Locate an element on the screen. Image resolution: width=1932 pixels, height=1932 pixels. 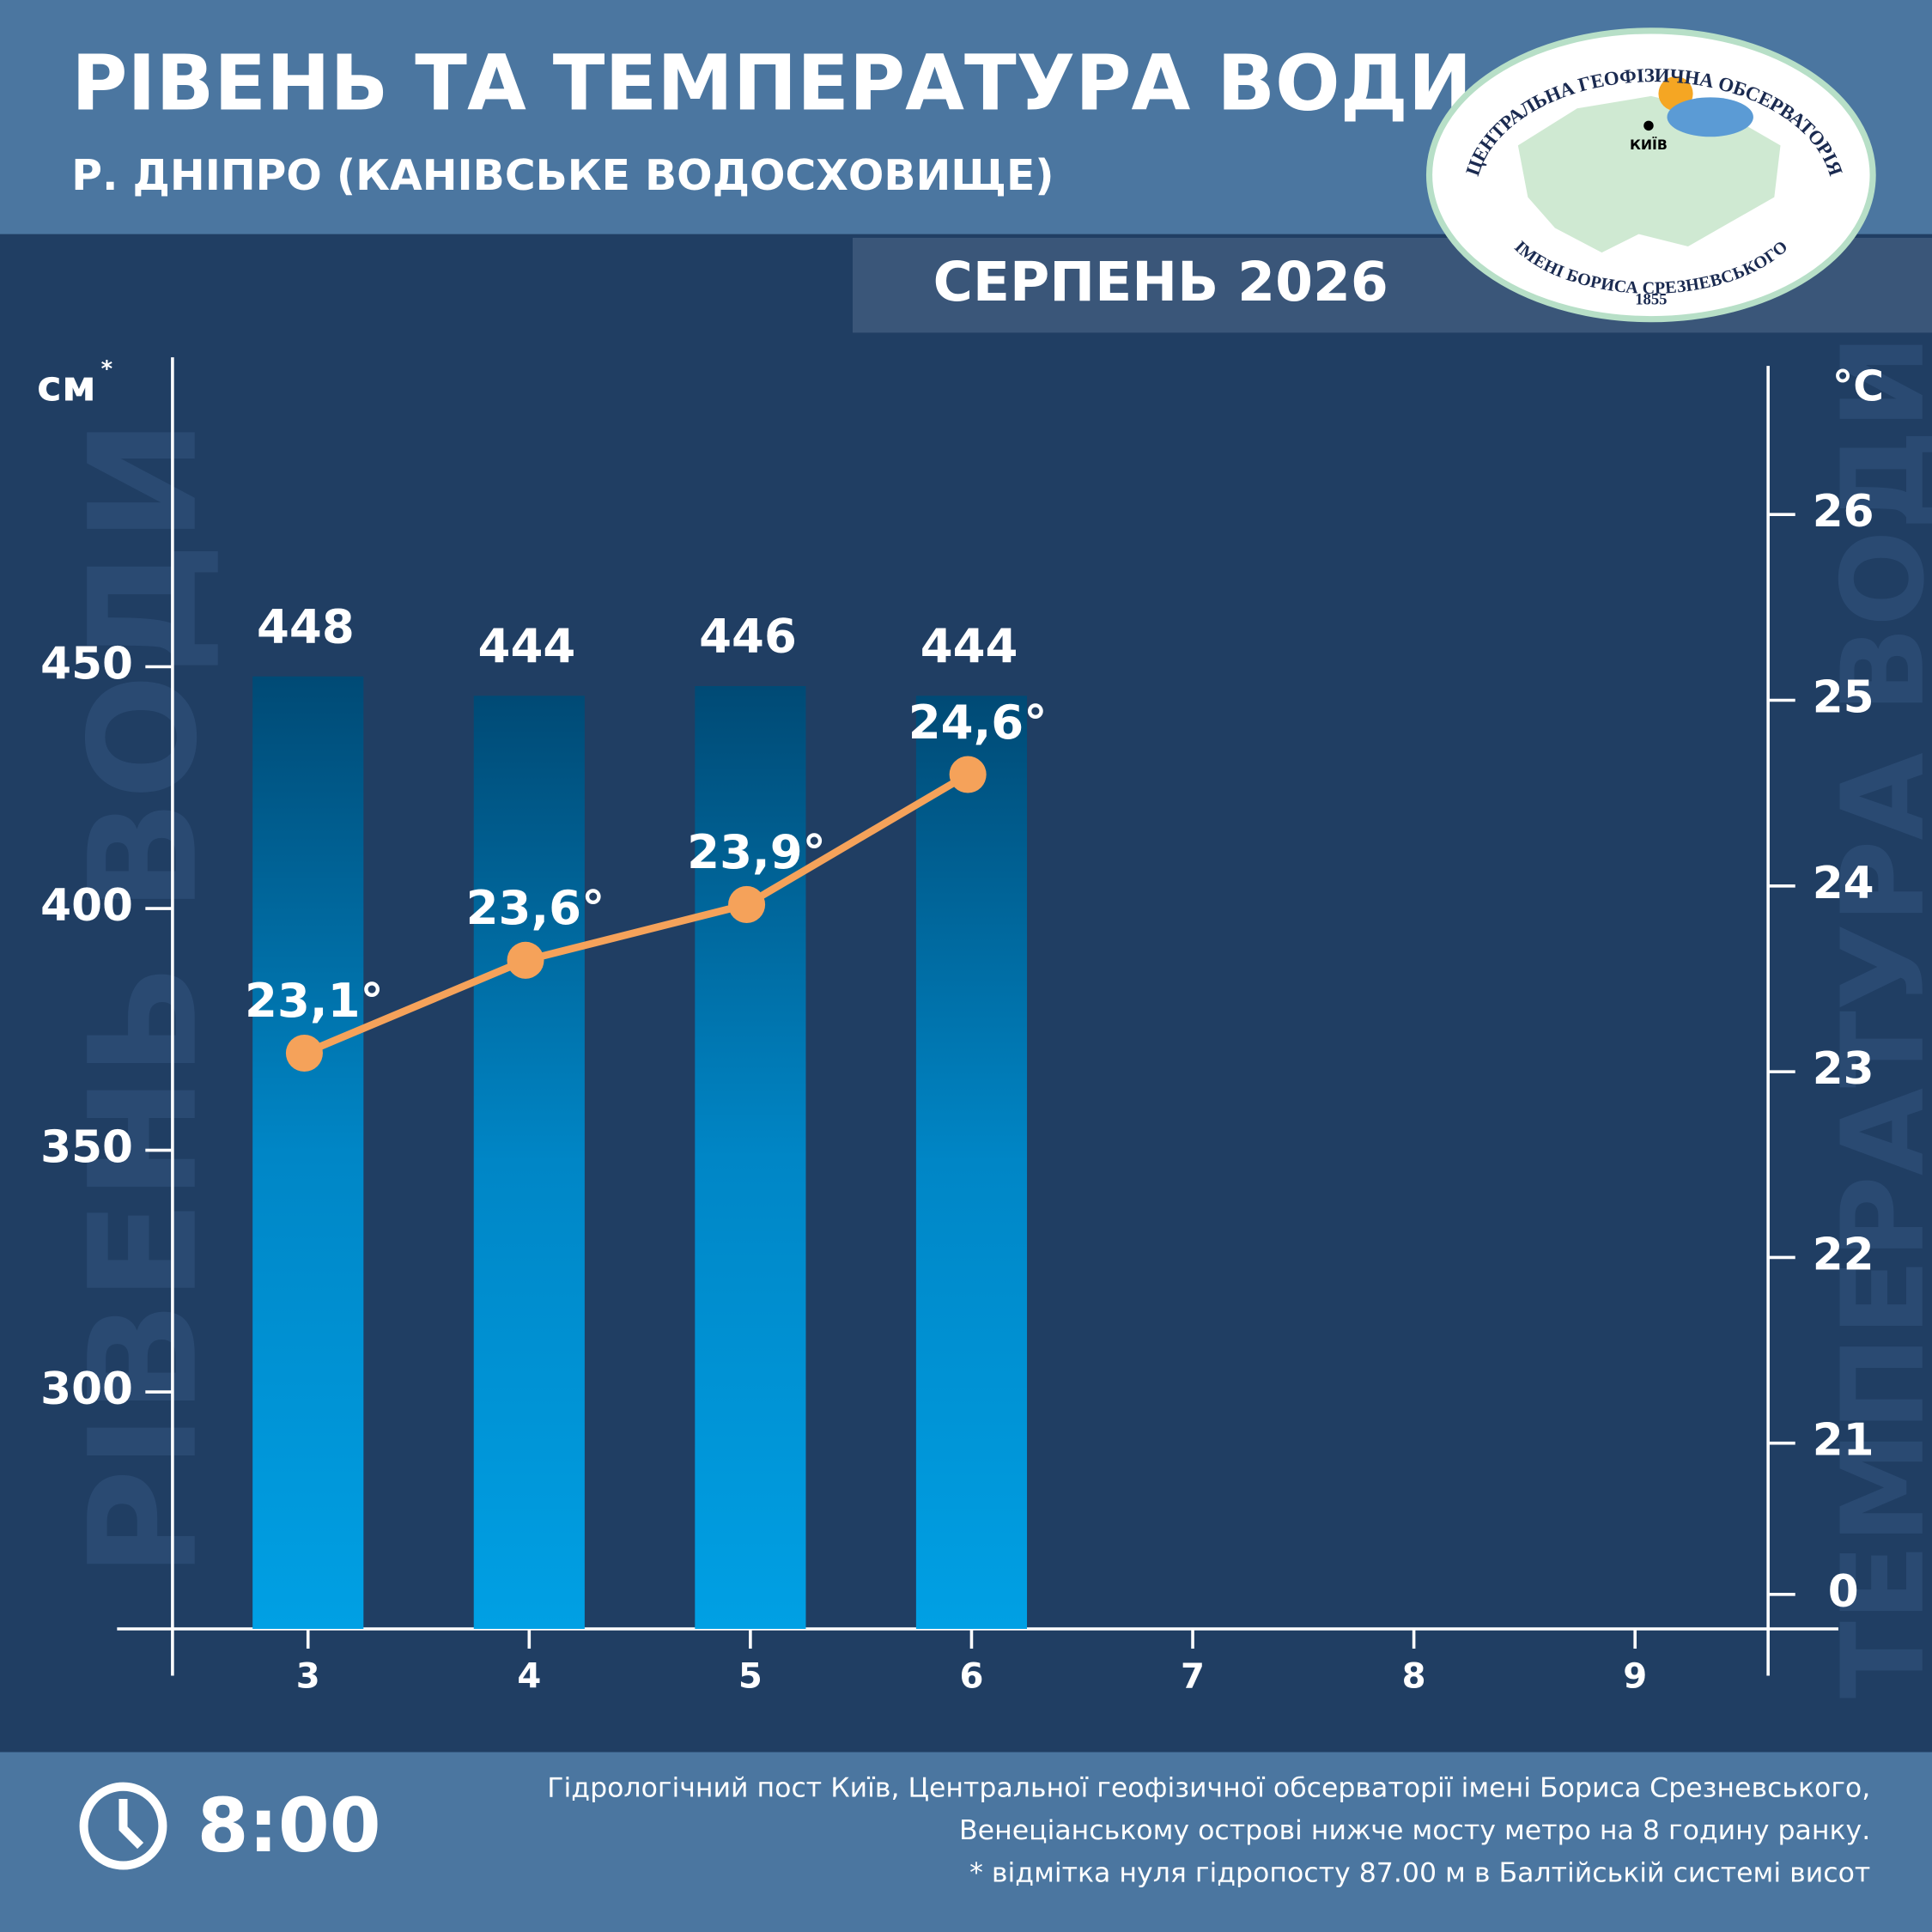
y2-unit: °C is located at coordinates (1858, 386).